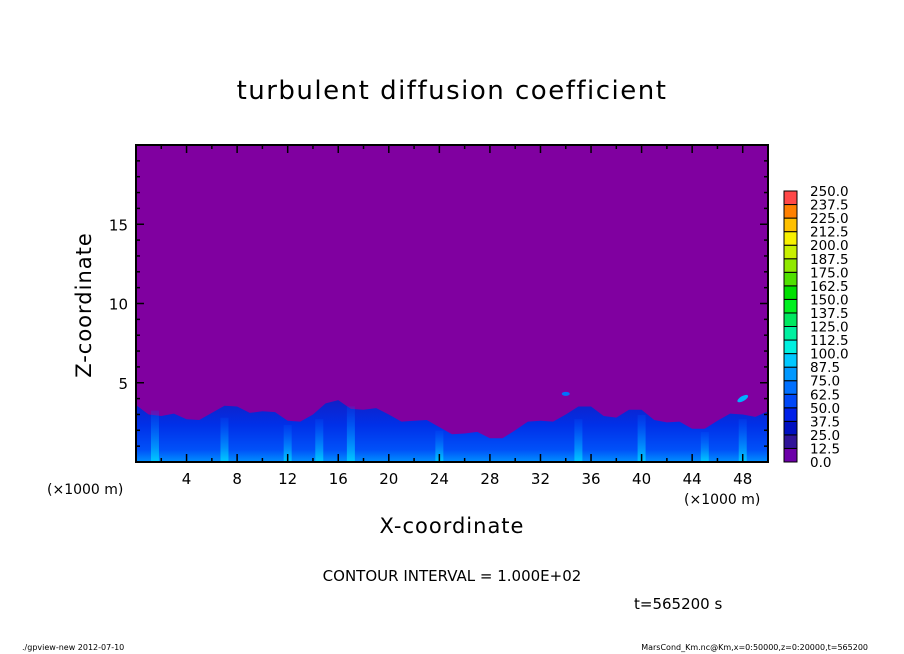  What do you see at coordinates (829, 206) in the screenshot?
I see `colorbar-label: 237.5` at bounding box center [829, 206].